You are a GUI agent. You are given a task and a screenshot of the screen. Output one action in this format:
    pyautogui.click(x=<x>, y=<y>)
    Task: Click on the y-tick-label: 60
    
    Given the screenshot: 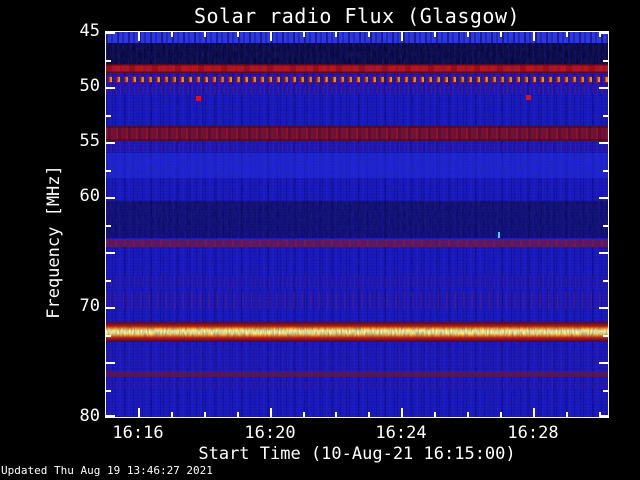 What is the action you would take?
    pyautogui.click(x=89, y=196)
    